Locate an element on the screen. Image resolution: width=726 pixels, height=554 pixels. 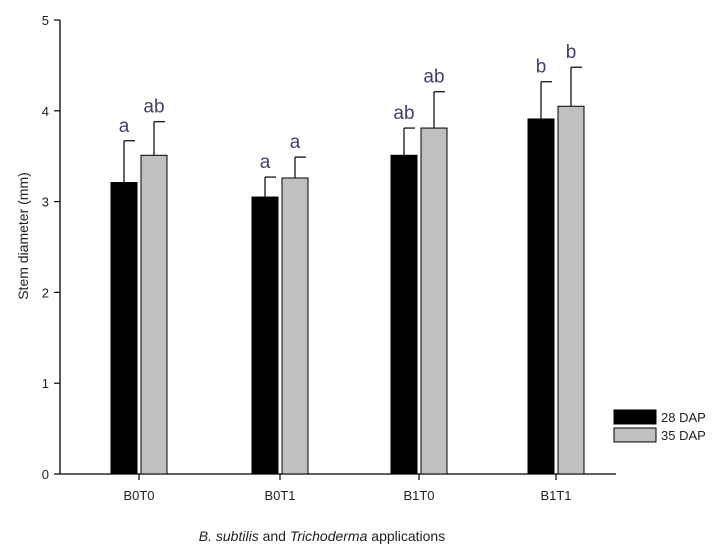
bar-b1t1-35-dap is located at coordinates (571, 290).